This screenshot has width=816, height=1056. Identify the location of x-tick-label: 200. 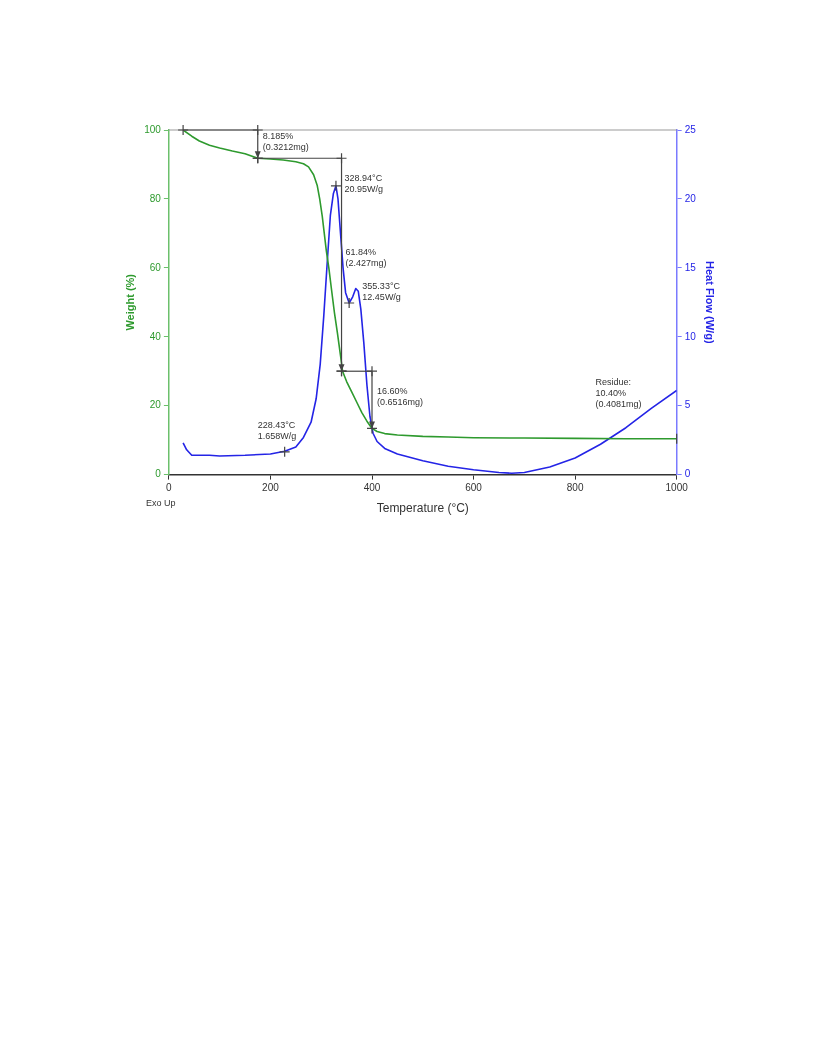
(271, 488).